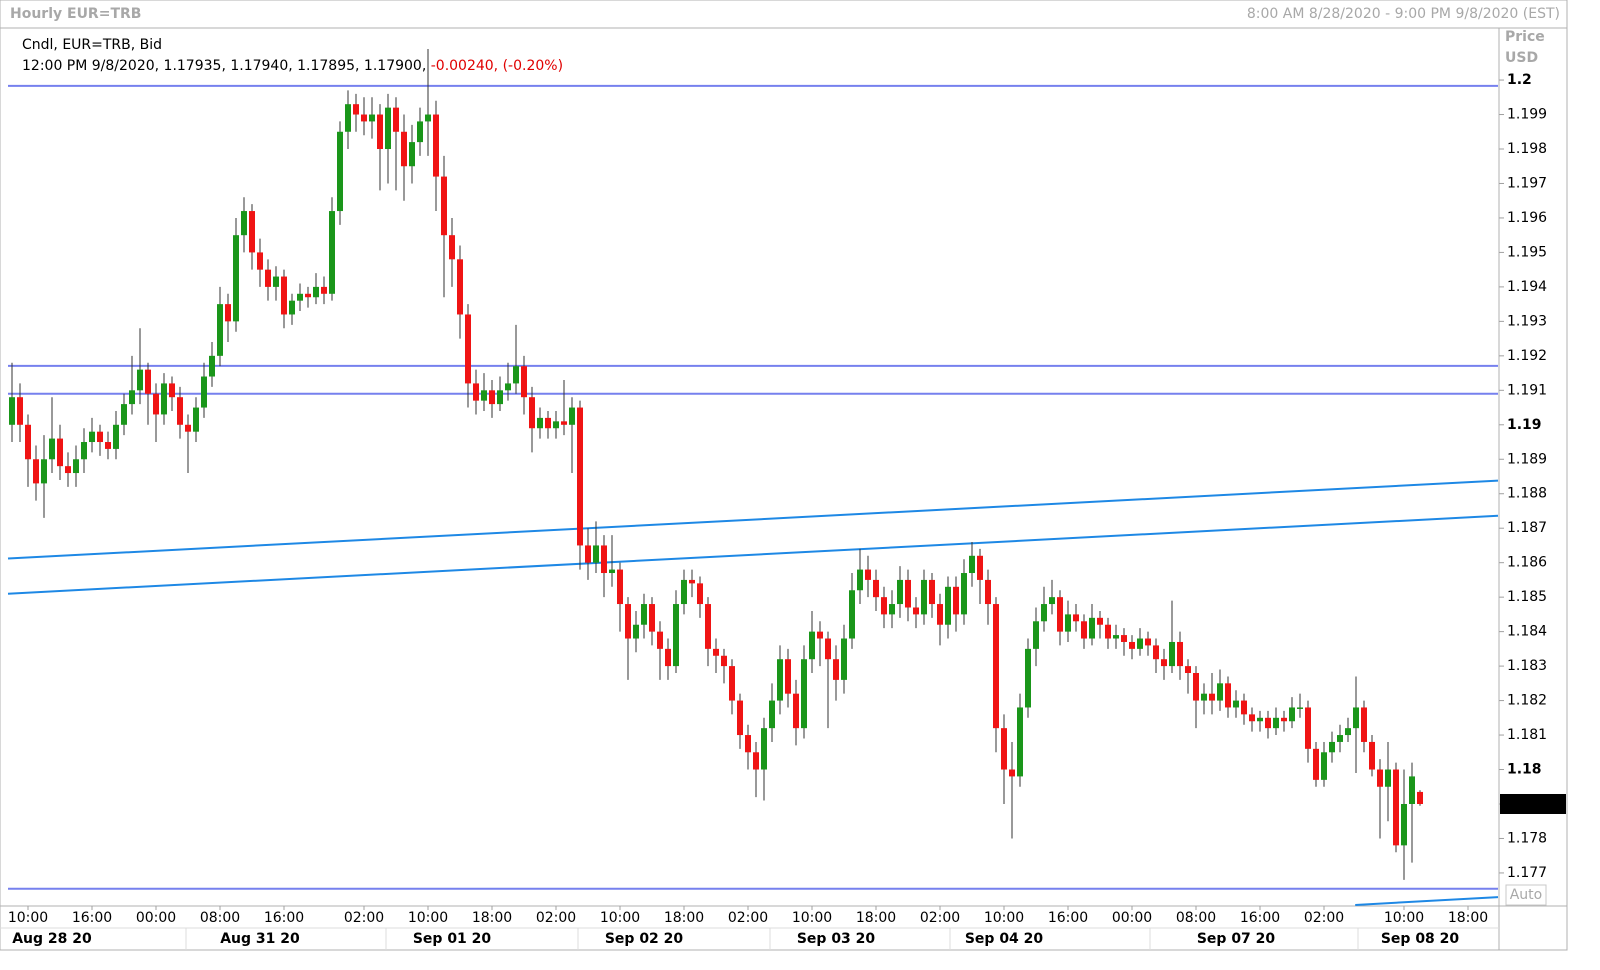  Describe the element at coordinates (1004, 939) in the screenshot. I see `date-tick-label: Sep 04 20` at that location.